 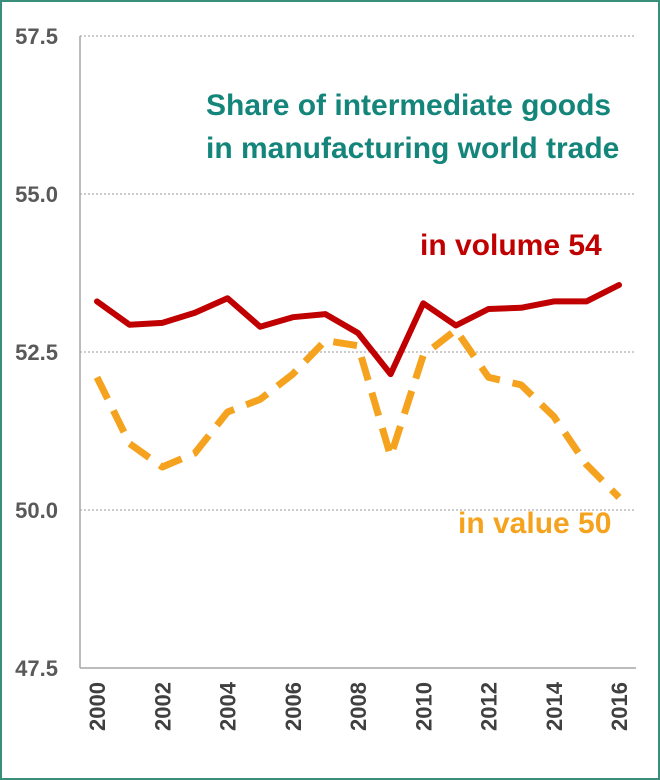 I want to click on x-tick-labels: 2000 2002 2004 2006 2008 2010 2012 2014 2016, so click(x=358, y=706).